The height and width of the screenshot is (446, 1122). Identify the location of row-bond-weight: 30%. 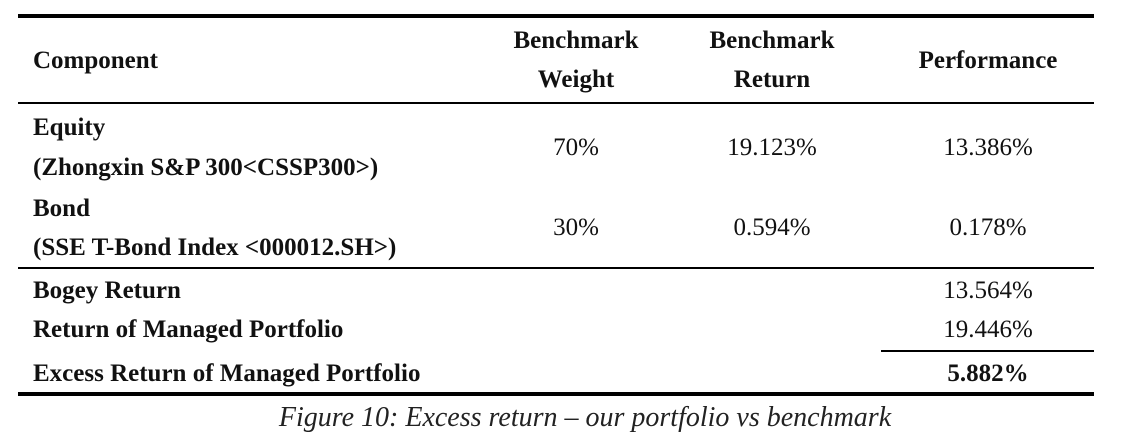
(576, 227).